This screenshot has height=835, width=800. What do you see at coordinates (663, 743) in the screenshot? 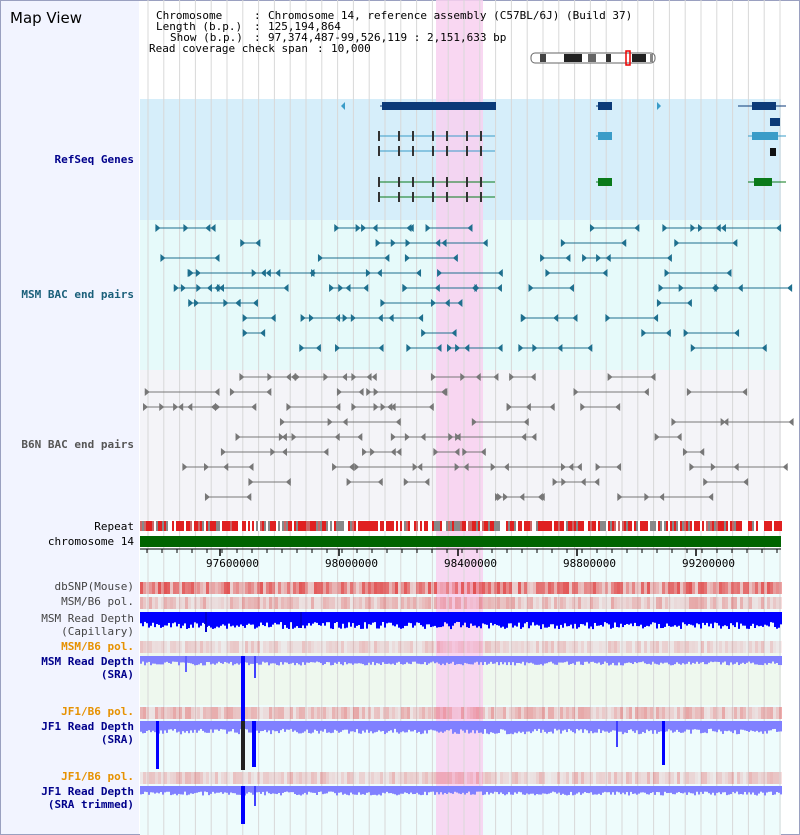
I see `depth-spike` at bounding box center [663, 743].